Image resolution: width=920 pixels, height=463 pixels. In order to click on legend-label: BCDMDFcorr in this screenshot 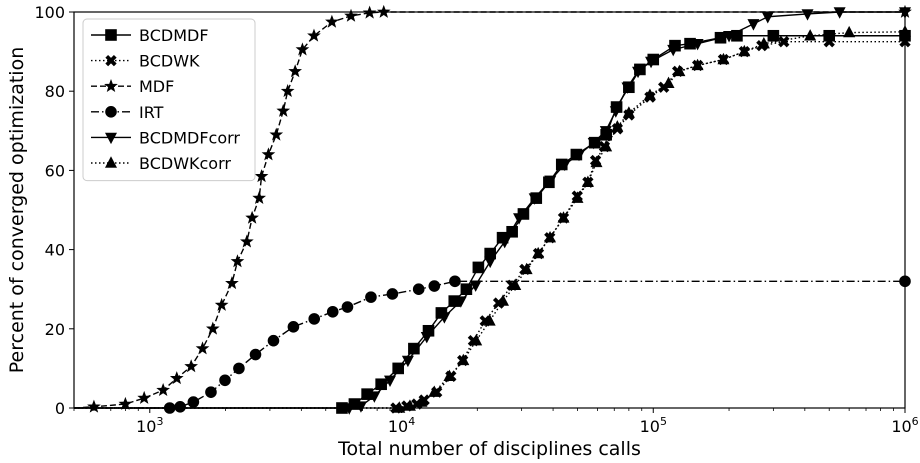, I will do `click(189, 137)`.